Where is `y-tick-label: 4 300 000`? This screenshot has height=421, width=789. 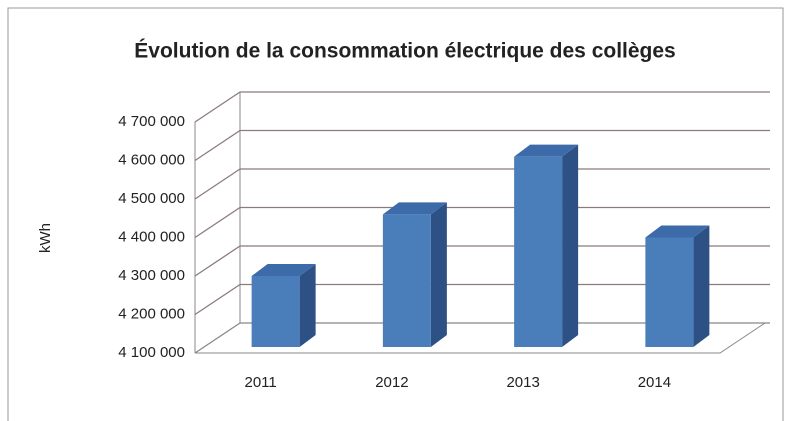
y-tick-label: 4 300 000 is located at coordinates (151, 275).